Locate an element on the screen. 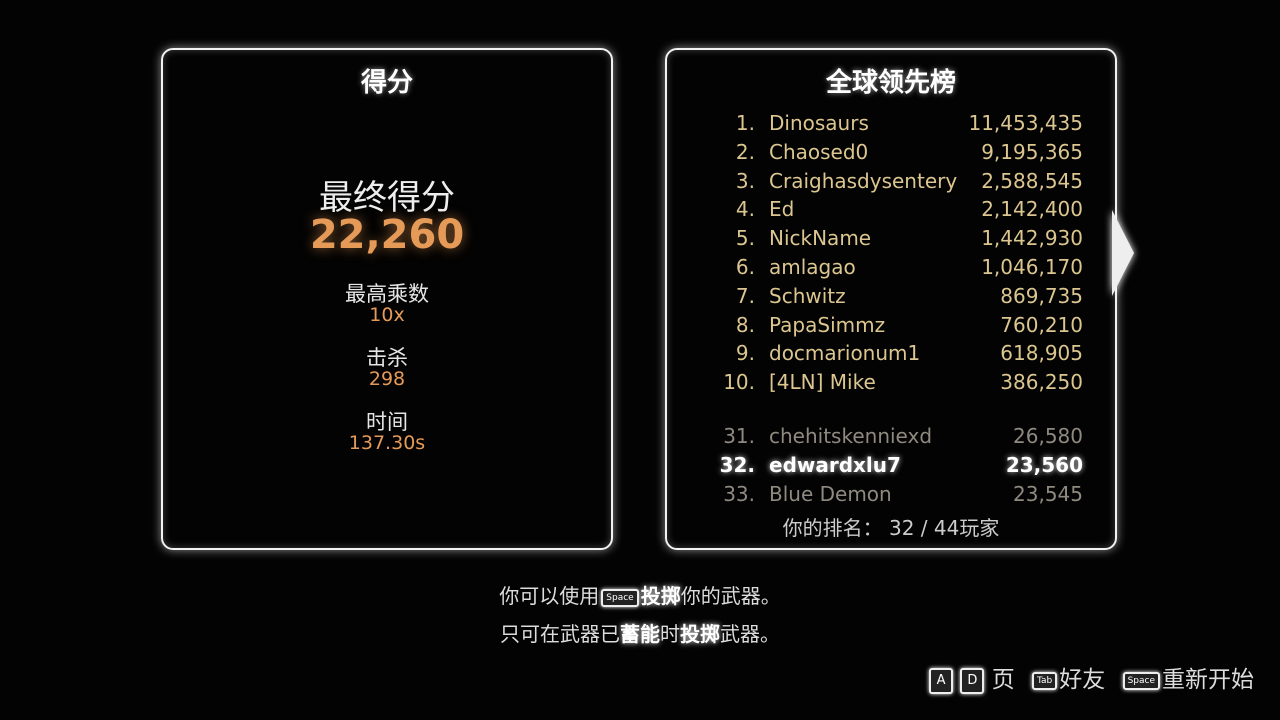  final-score: 22,260 is located at coordinates (387, 235).